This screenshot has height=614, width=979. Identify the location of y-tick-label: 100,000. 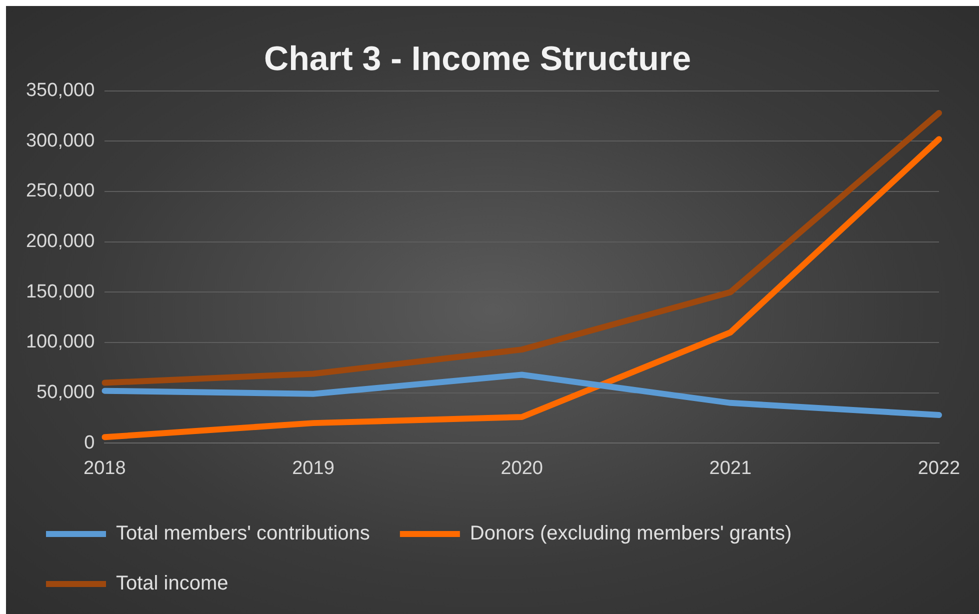
(60, 342).